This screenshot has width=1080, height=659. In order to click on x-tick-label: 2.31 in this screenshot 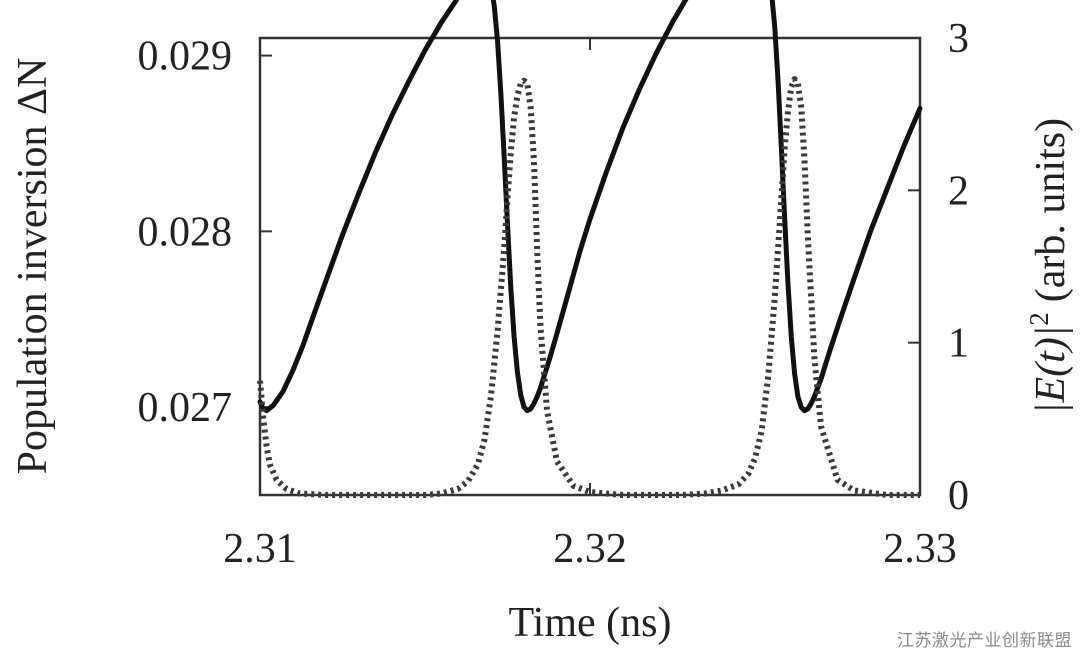, I will do `click(260, 549)`.